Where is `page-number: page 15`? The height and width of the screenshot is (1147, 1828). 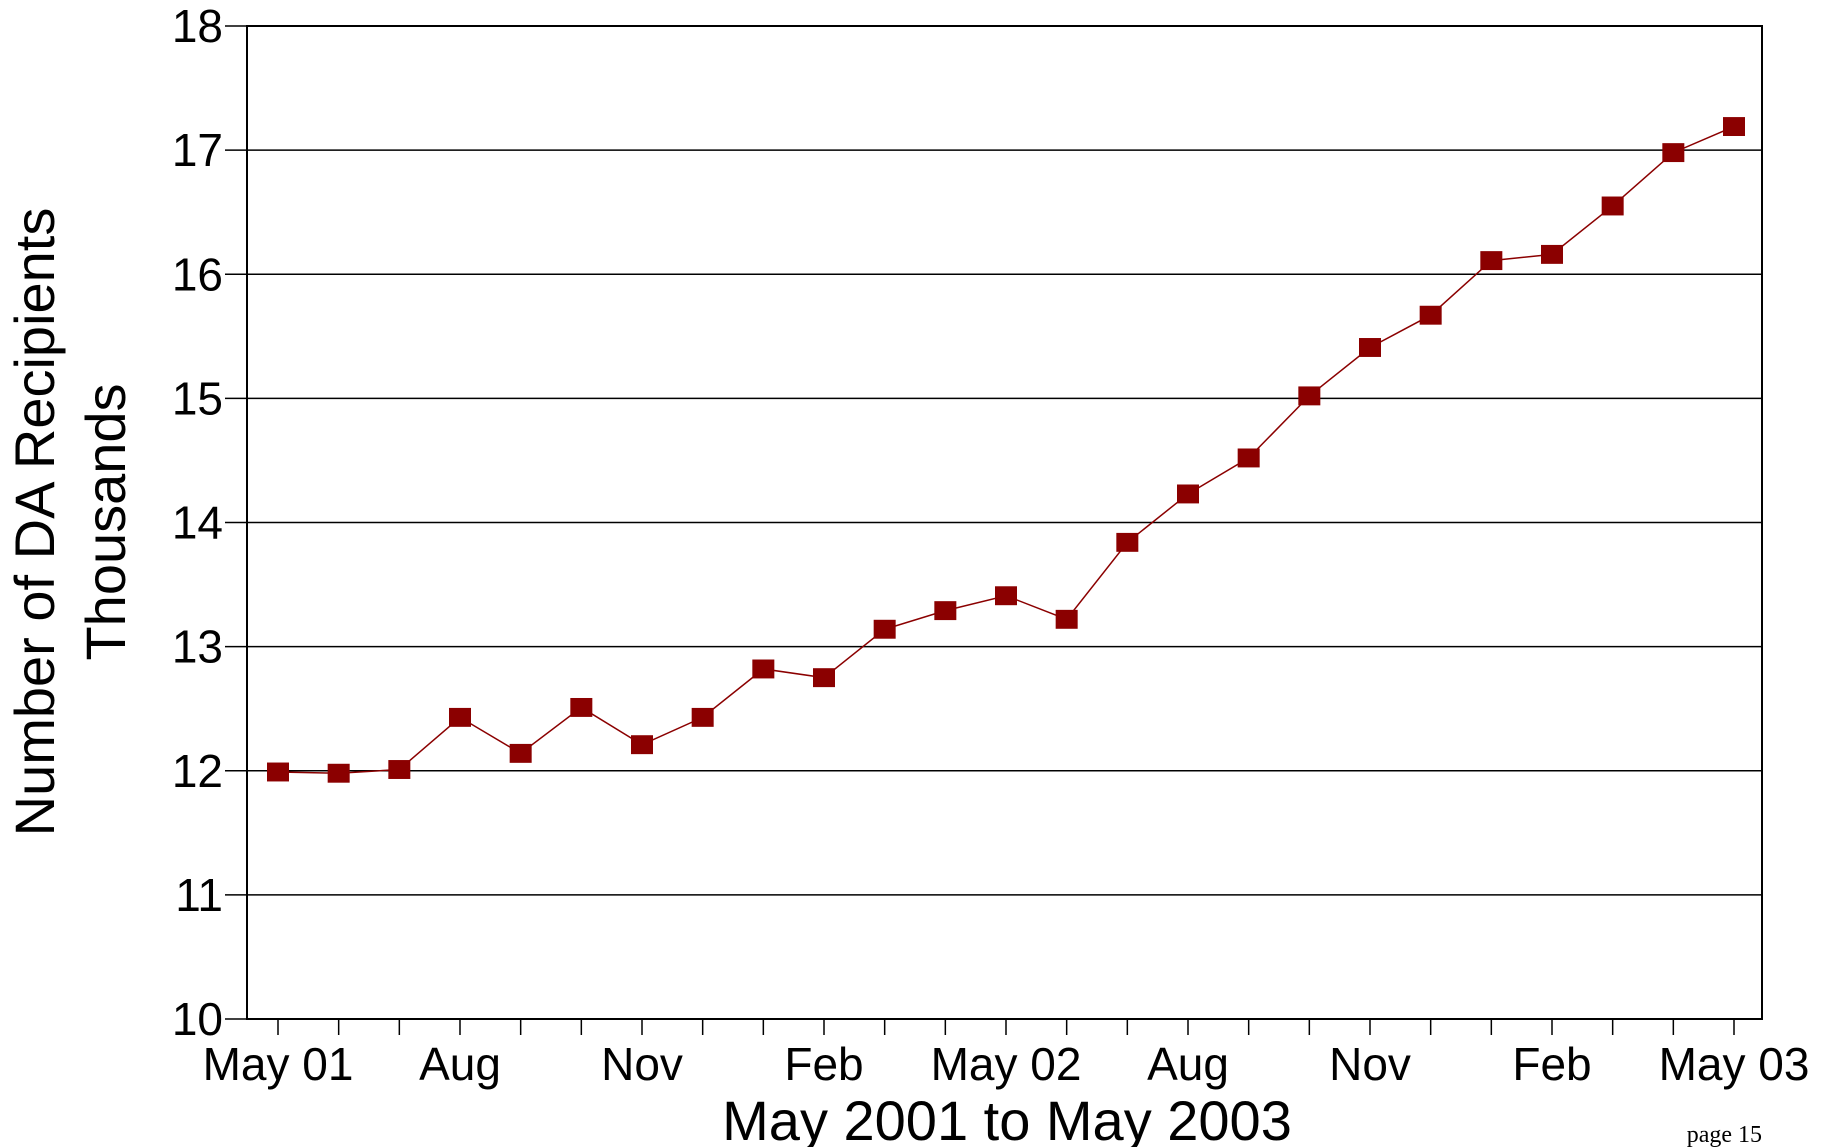
page-number: page 15 is located at coordinates (1724, 1134).